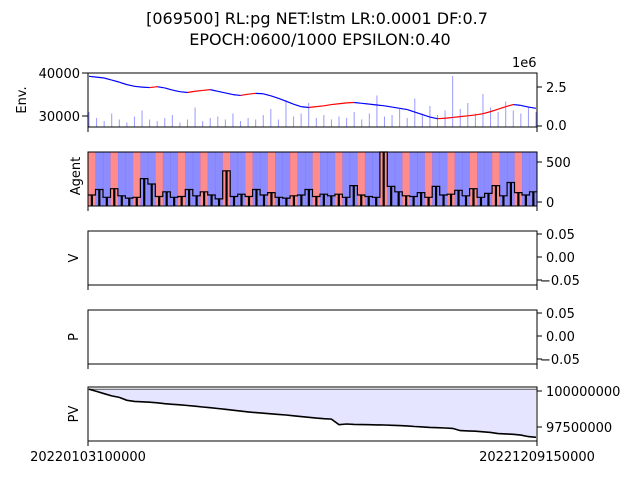  Describe the element at coordinates (558, 163) in the screenshot. I see `agent-right-tick-top: 500` at that location.